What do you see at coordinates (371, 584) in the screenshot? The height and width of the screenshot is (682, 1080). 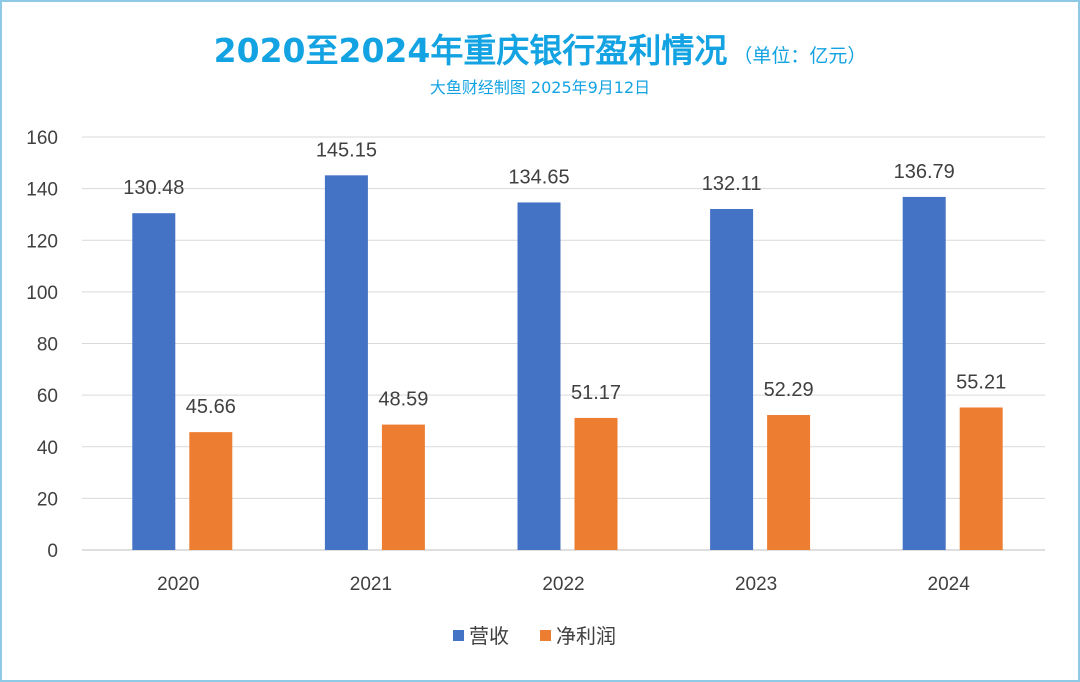 I see `x-tick-label: 2021` at bounding box center [371, 584].